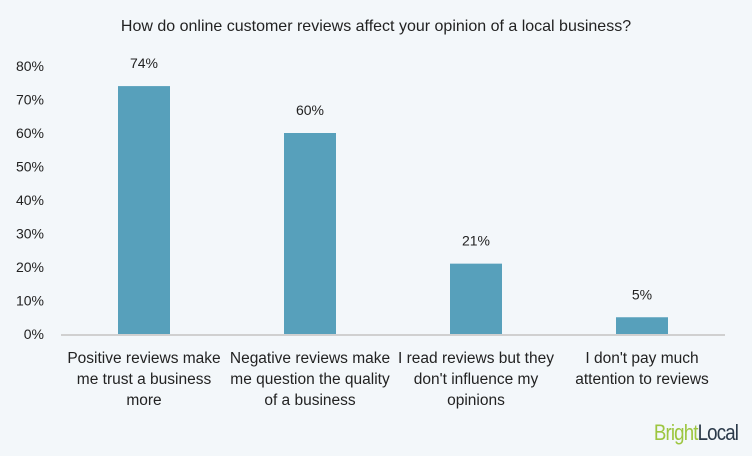 Image resolution: width=752 pixels, height=456 pixels. I want to click on y-tick-label: 50%, so click(30, 167).